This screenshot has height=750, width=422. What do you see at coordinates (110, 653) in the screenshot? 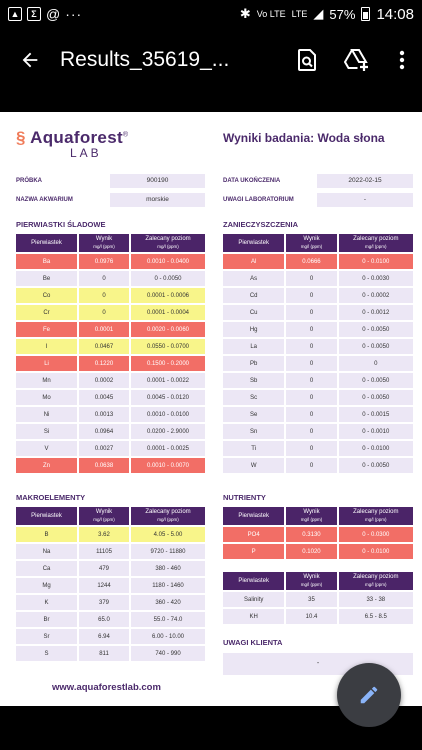
I see `table-row: S 811 740 - 990` at bounding box center [110, 653].